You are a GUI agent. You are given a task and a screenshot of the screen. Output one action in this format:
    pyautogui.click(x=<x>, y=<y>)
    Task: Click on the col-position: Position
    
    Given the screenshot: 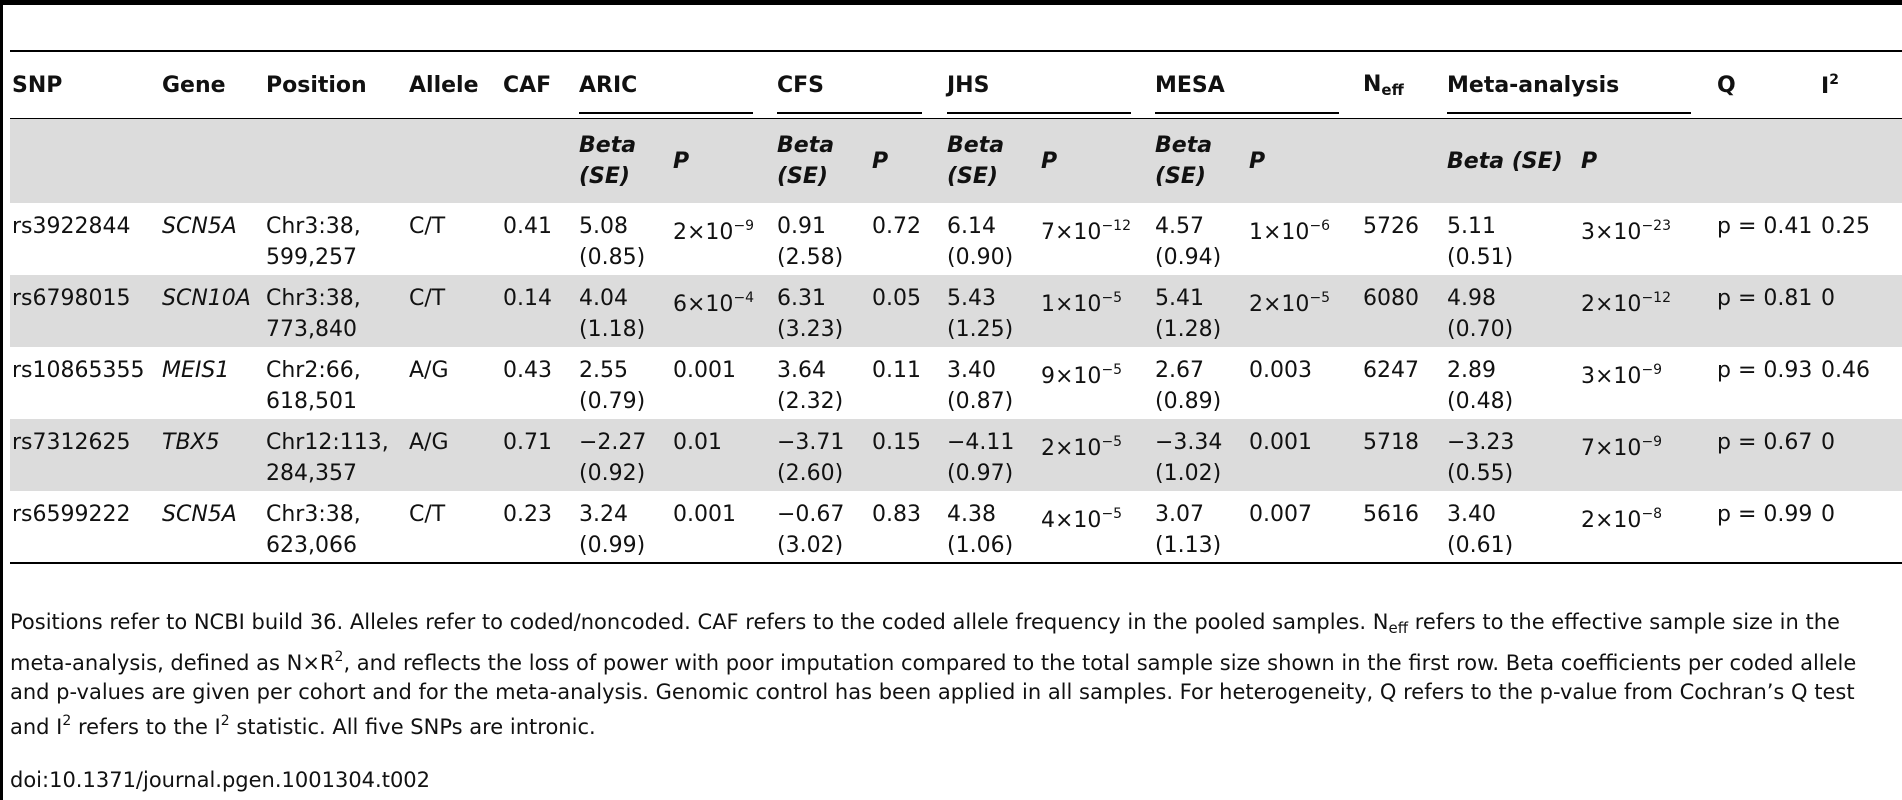 What is the action you would take?
    pyautogui.click(x=335, y=84)
    